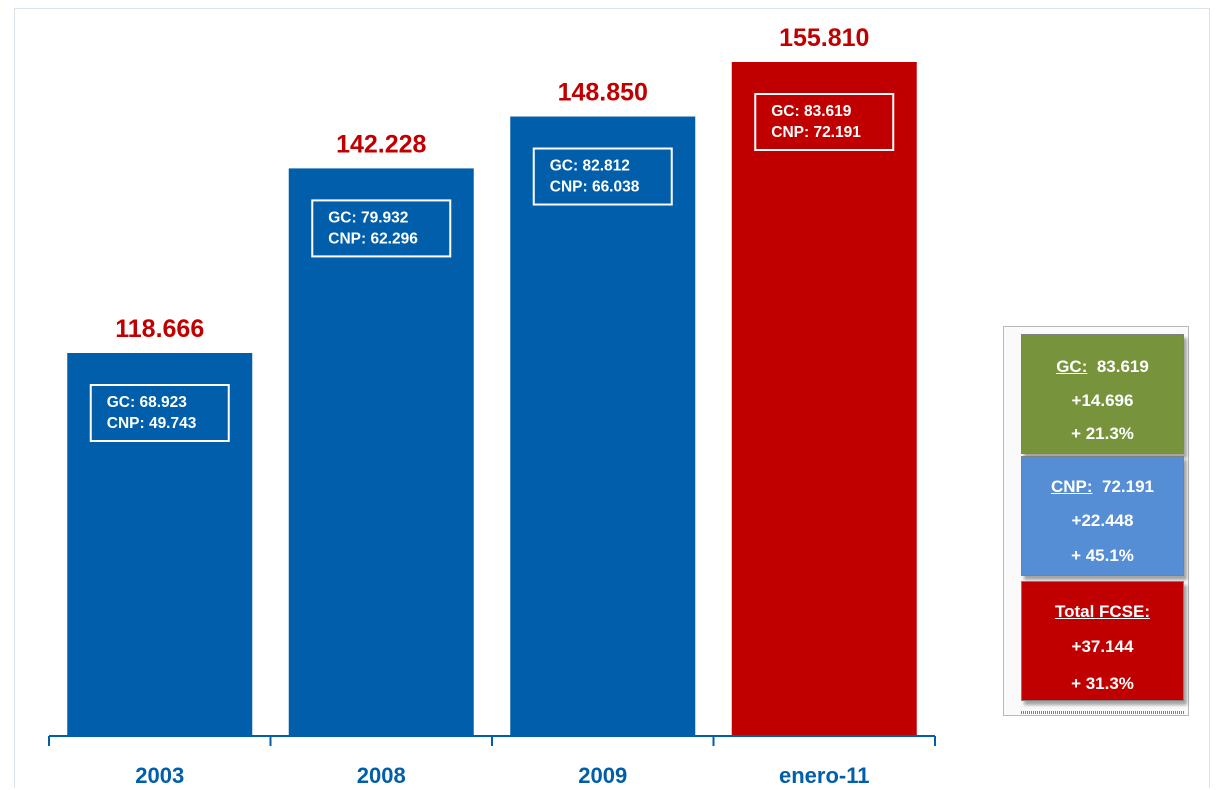 The height and width of the screenshot is (790, 1216). I want to click on summary-cnp-change: +22.448, so click(1102, 520).